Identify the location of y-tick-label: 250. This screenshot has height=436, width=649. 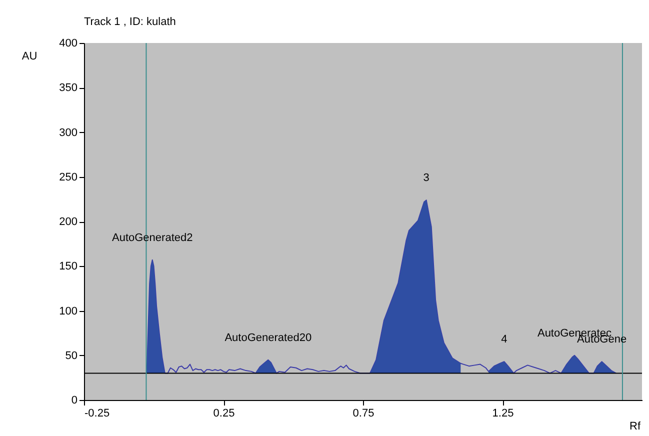
(68, 177).